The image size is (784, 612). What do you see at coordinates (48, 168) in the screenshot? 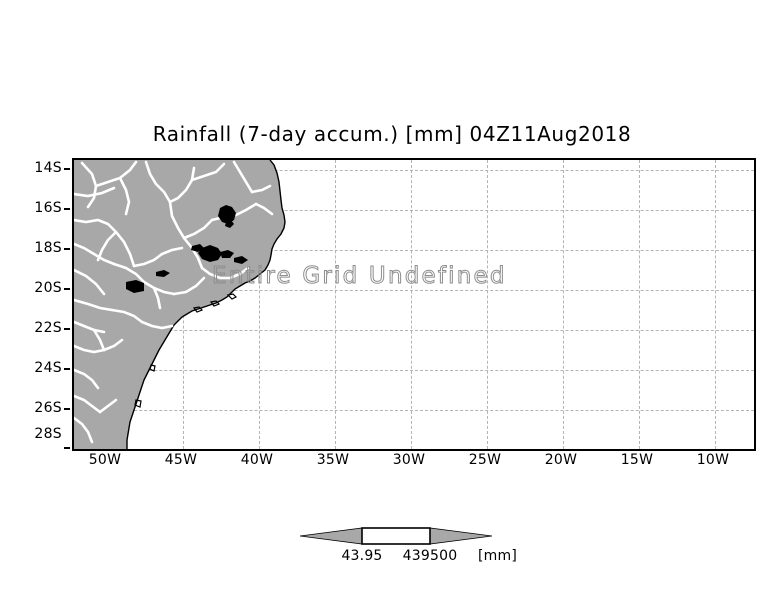
I see `axis-label-y: 14S` at bounding box center [48, 168].